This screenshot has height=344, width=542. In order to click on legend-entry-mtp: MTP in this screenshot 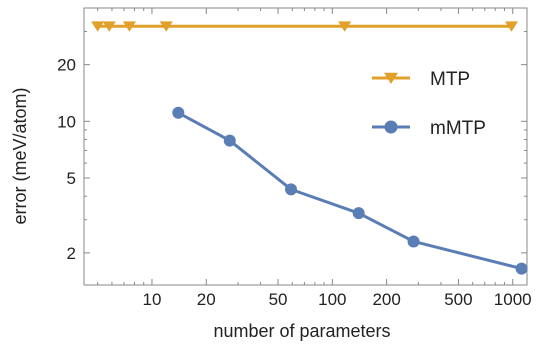, I will do `click(421, 79)`.